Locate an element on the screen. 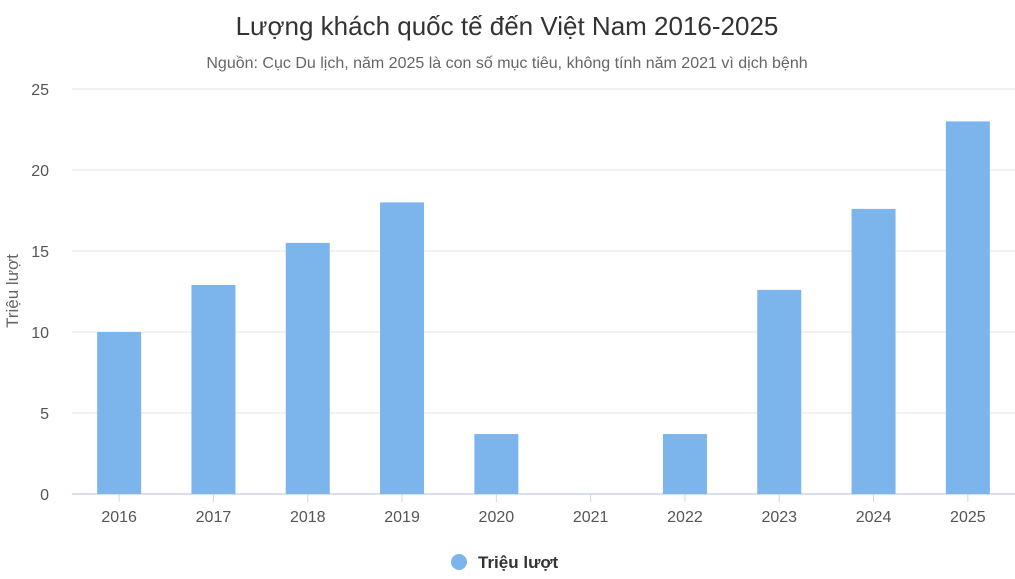 The width and height of the screenshot is (1015, 579). y-axis-title: Triệu lượt is located at coordinates (12, 291).